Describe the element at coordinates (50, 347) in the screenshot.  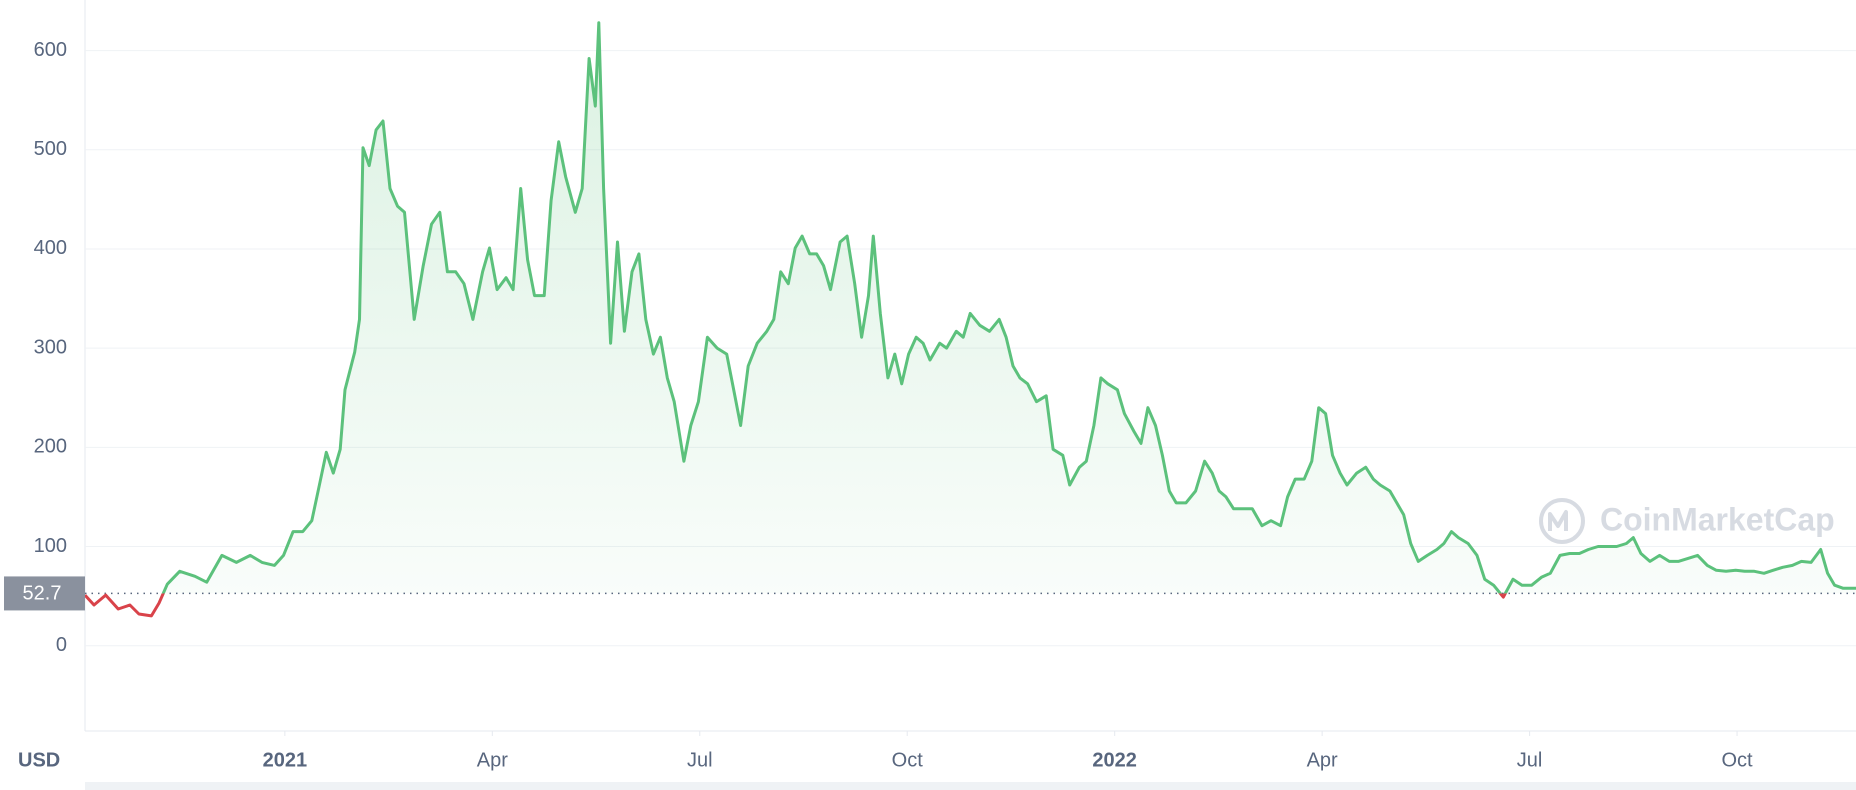
I see `y-tick-label: 300` at that location.